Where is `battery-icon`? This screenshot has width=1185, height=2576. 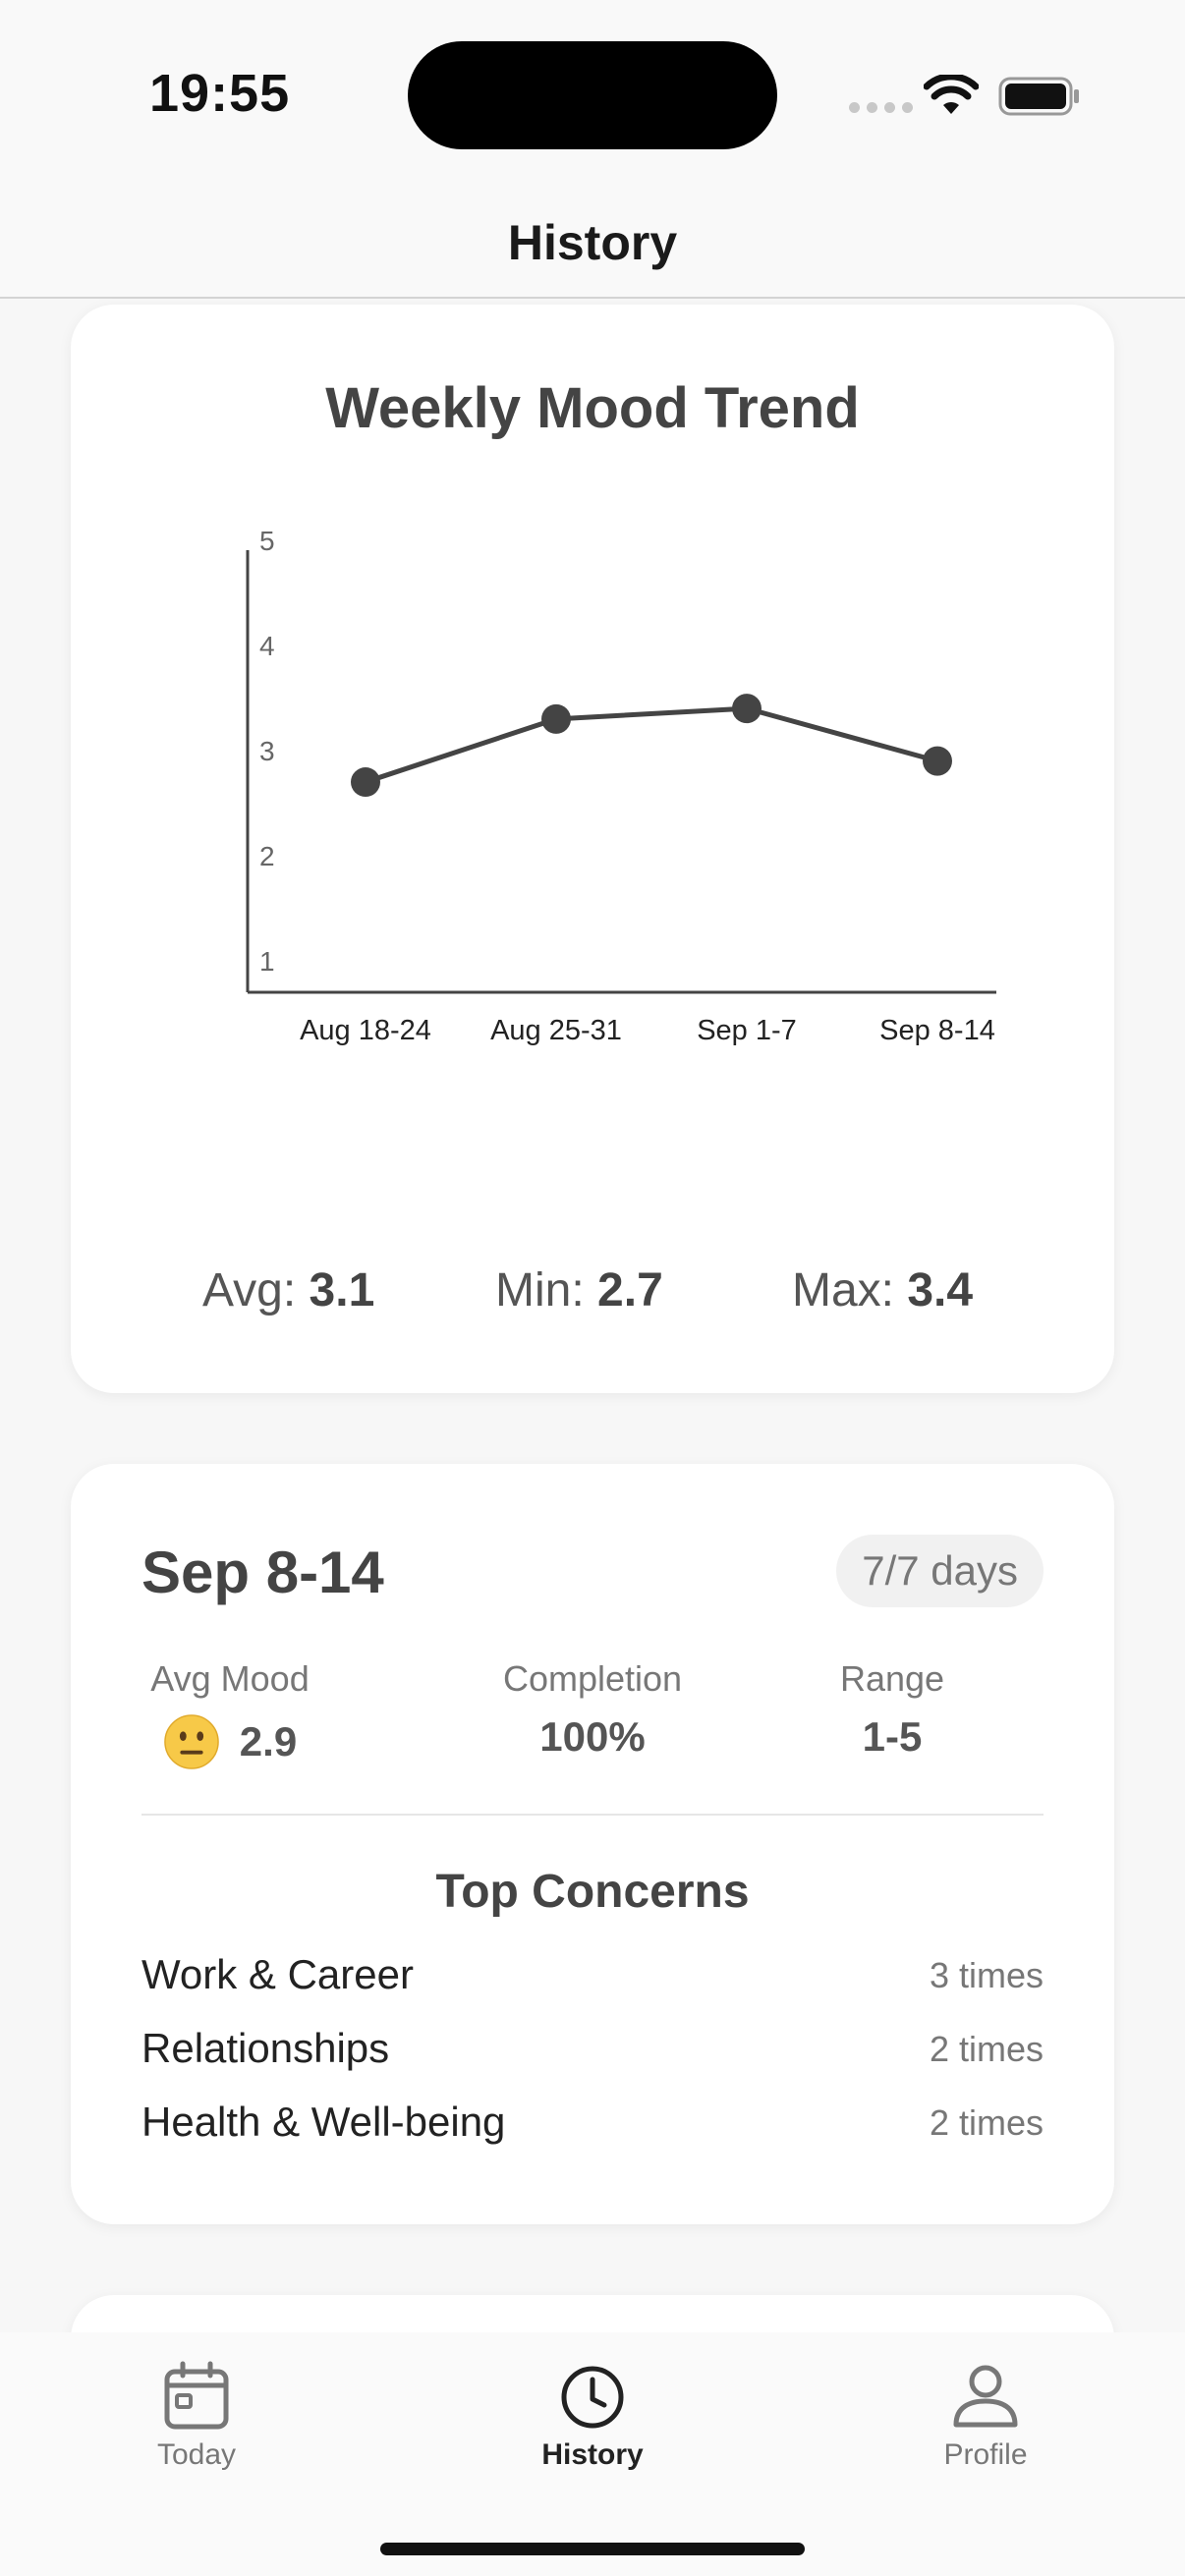
battery-icon is located at coordinates (1038, 96).